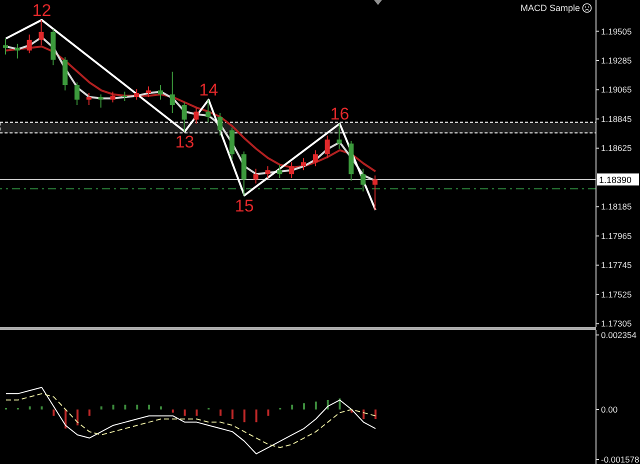 This screenshot has width=640, height=464. Describe the element at coordinates (616, 119) in the screenshot. I see `y-tick-label: 1.18845` at that location.